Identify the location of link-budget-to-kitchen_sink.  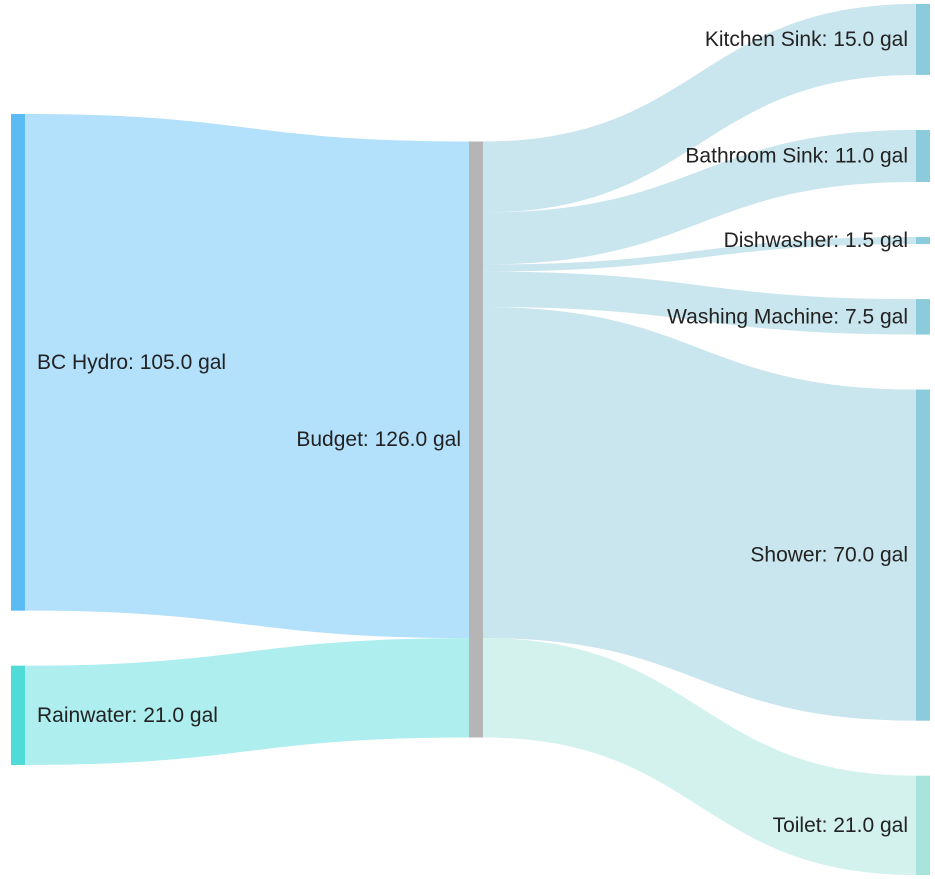
(699, 108).